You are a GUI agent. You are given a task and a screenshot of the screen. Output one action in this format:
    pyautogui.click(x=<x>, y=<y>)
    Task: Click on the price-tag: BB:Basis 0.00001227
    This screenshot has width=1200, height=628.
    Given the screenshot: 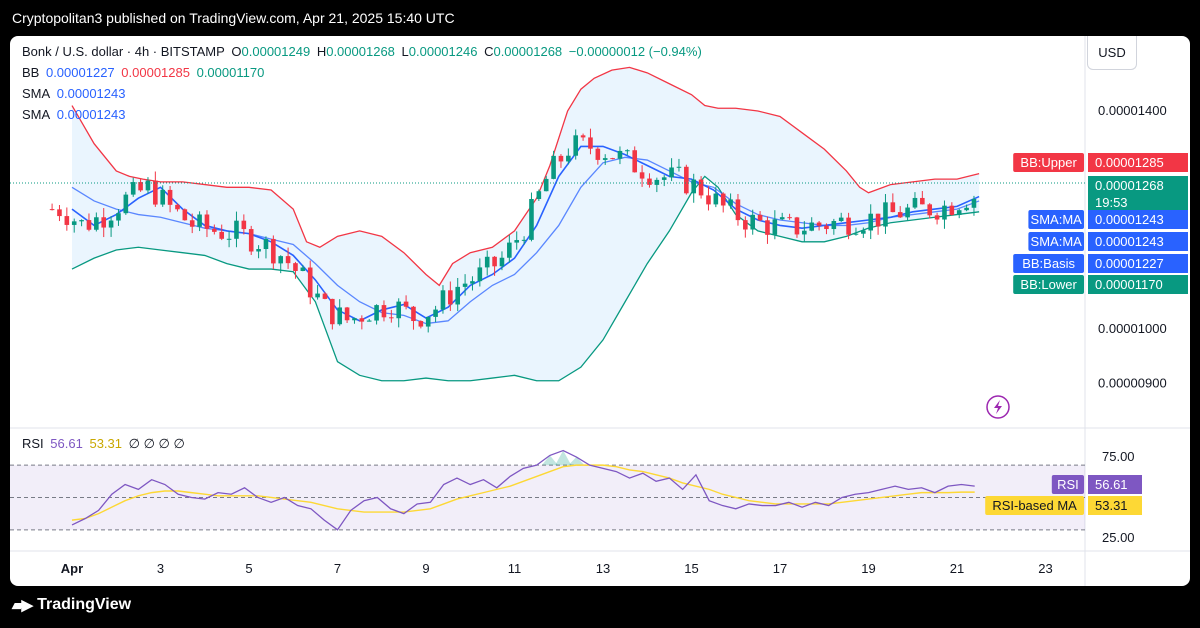 What is the action you would take?
    pyautogui.click(x=1100, y=263)
    